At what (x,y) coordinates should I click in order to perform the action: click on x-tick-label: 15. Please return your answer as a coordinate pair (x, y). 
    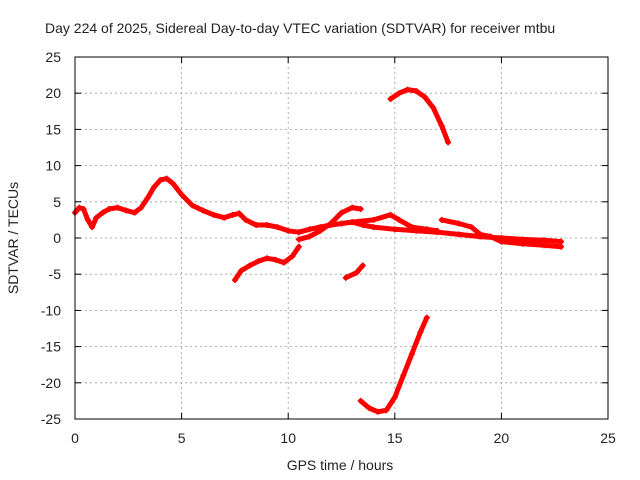
    Looking at the image, I should click on (395, 438).